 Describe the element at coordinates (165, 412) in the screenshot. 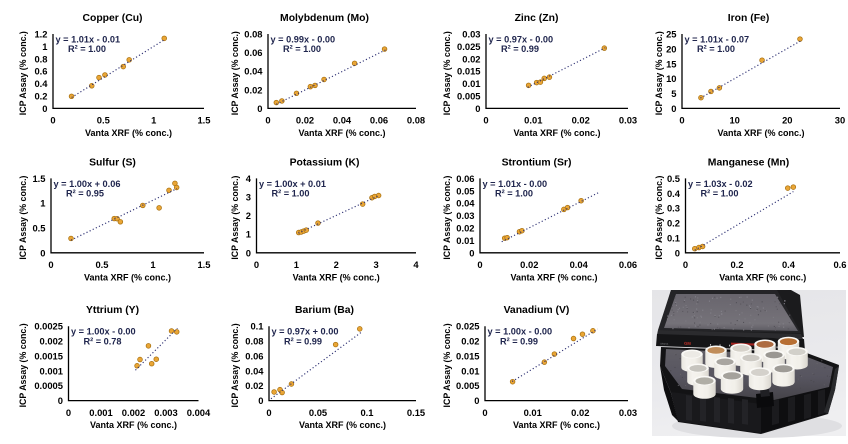

I see `svg-text: 0.003` at that location.